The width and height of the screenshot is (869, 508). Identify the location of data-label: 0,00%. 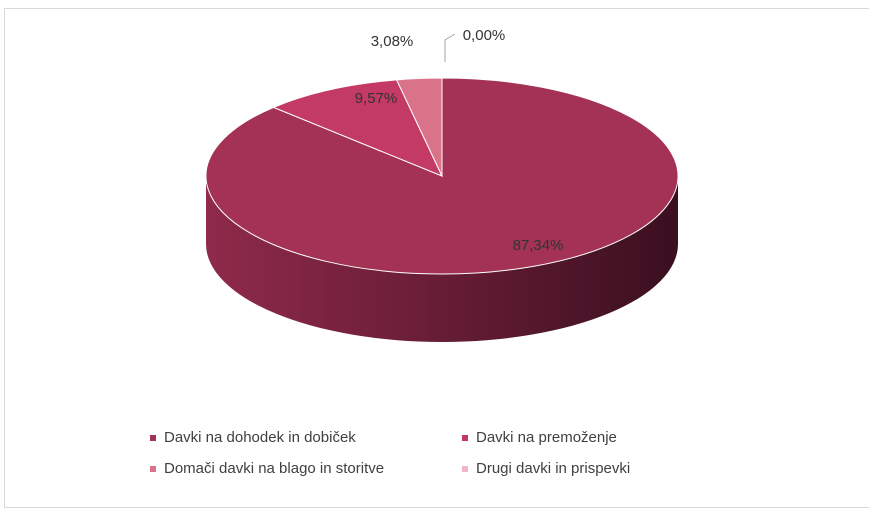
(484, 35).